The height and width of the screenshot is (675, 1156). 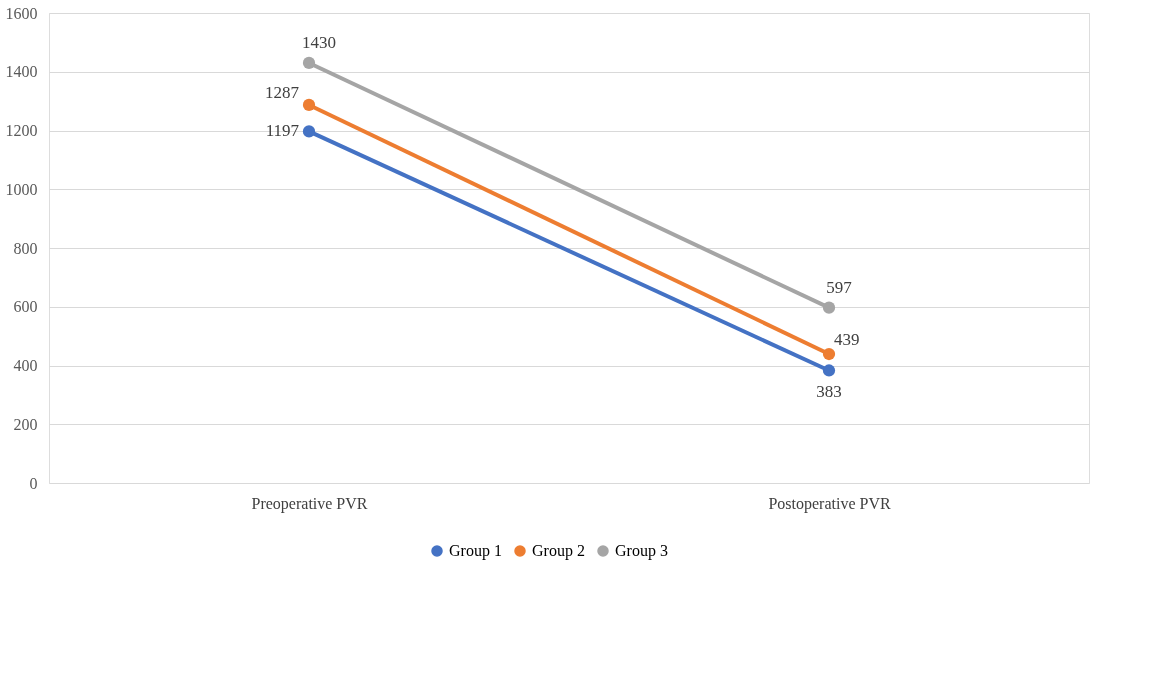 I want to click on x-tick-label: Preoperative PVR, so click(x=309, y=503).